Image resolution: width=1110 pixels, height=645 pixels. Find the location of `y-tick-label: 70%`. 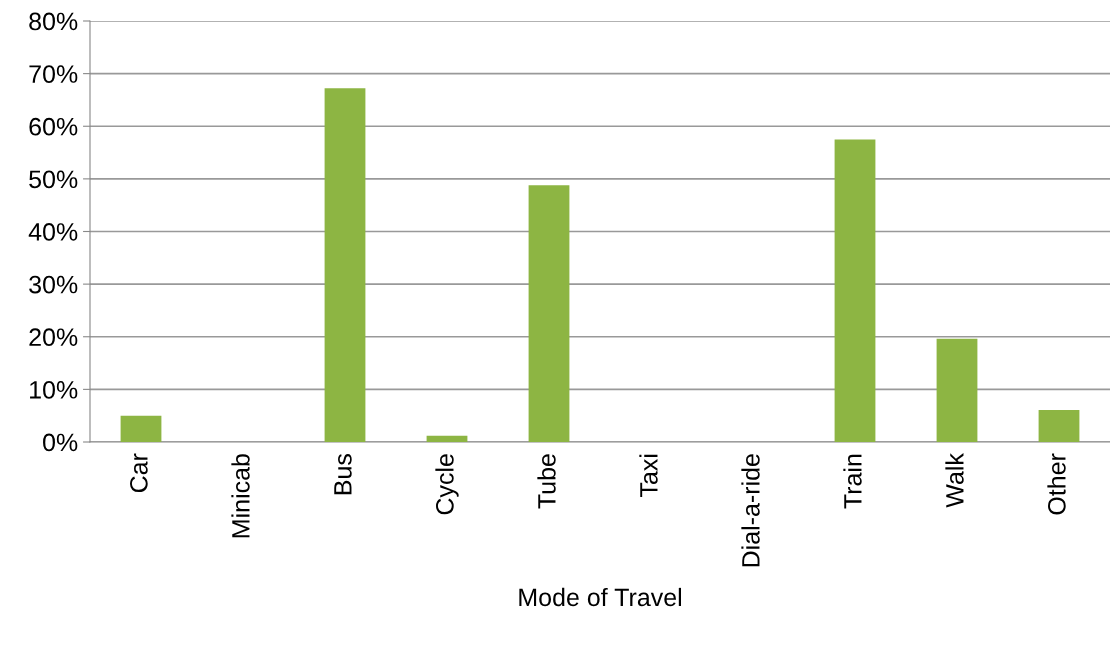

y-tick-label: 70% is located at coordinates (53, 74).